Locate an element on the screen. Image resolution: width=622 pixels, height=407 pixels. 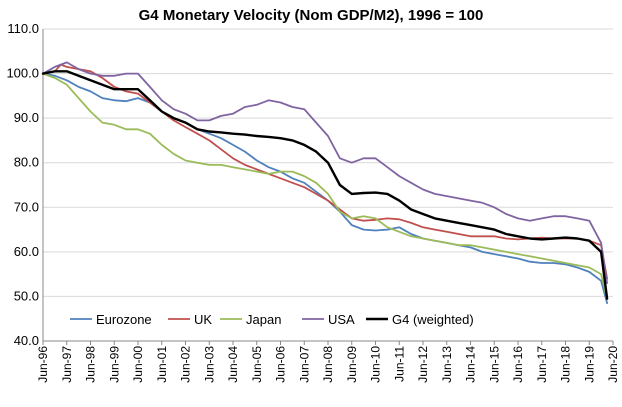
y-tick-label: 50.0 is located at coordinates (26, 295).